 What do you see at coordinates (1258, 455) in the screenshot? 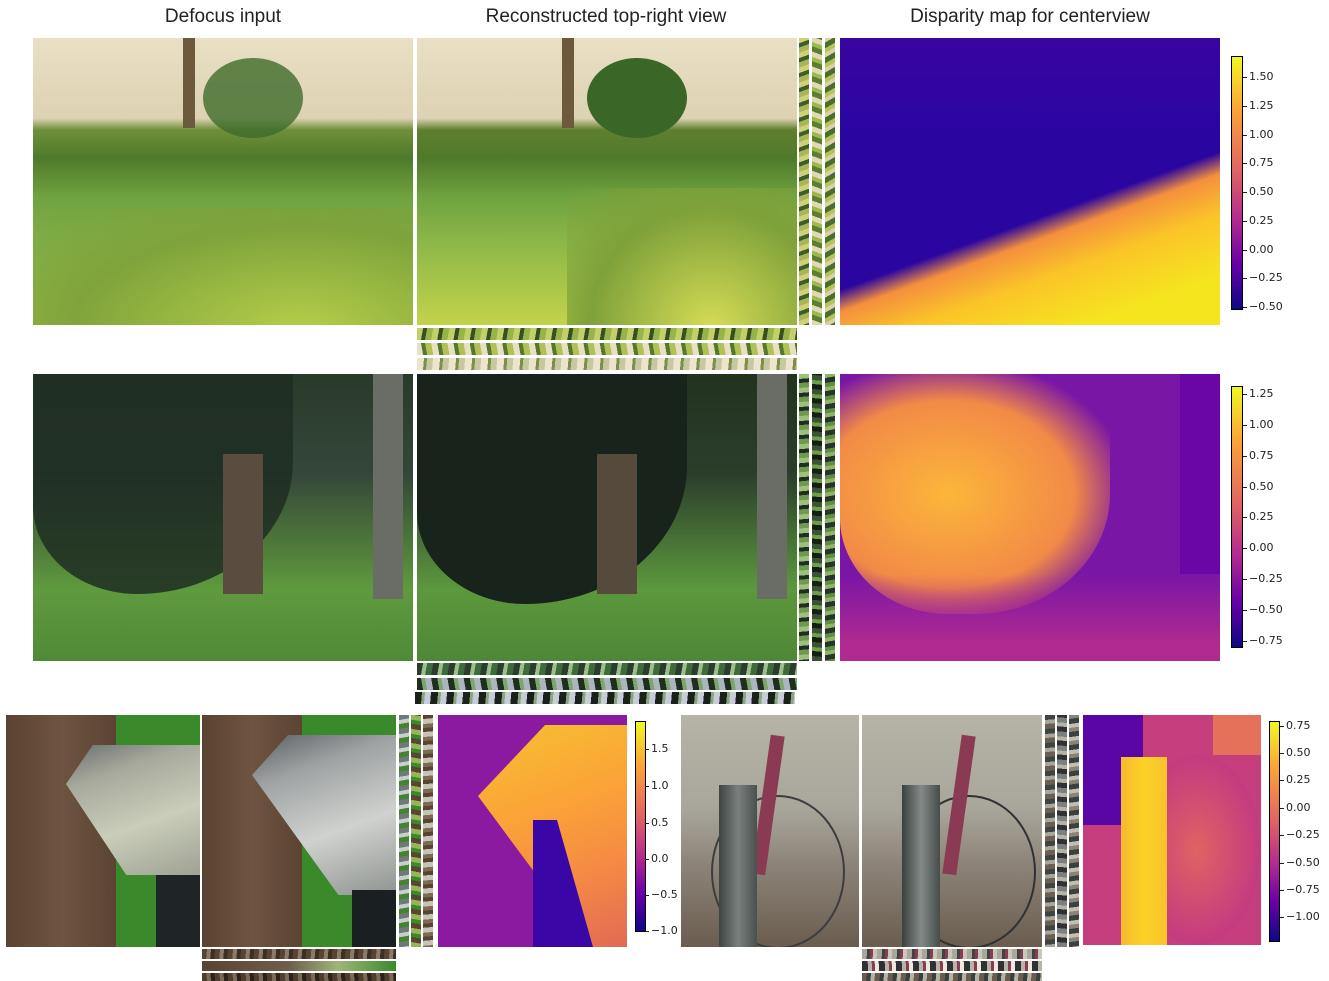
I see `row2-tick: 0.75` at bounding box center [1258, 455].